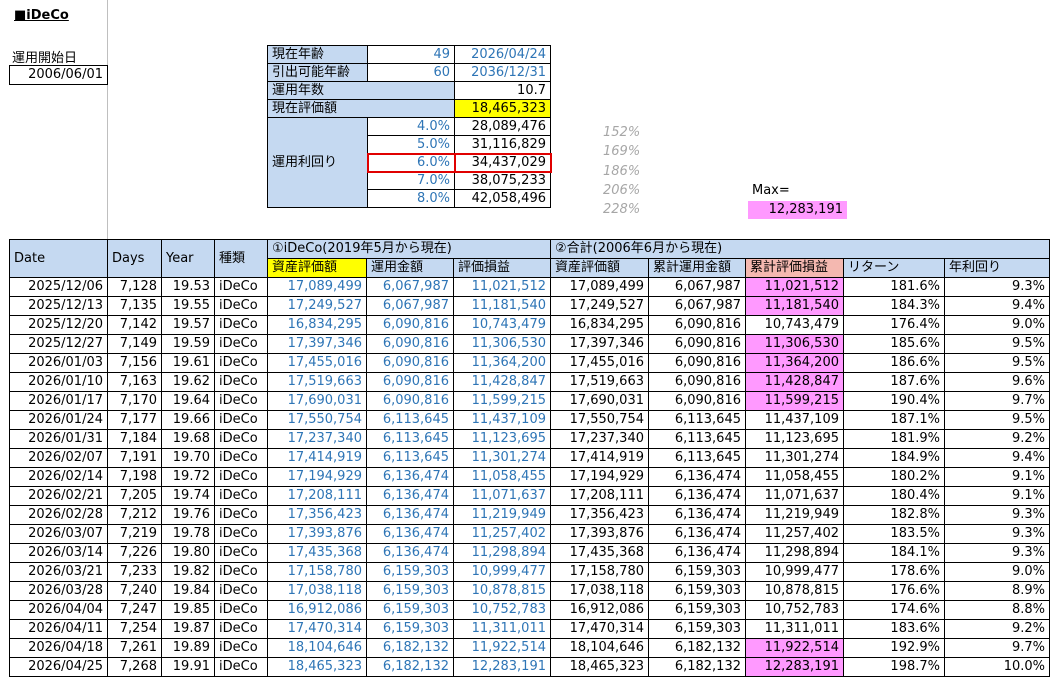 This screenshot has width=1059, height=684. I want to click on asset-total-cell: 17,414,919, so click(599, 458).